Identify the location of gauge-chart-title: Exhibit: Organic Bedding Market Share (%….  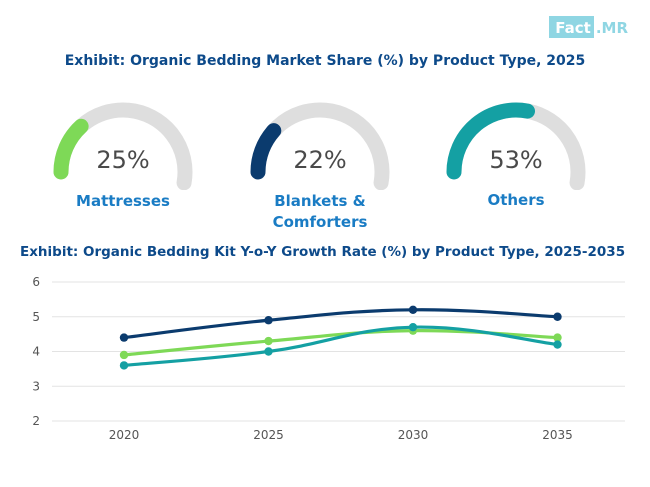
(325, 61).